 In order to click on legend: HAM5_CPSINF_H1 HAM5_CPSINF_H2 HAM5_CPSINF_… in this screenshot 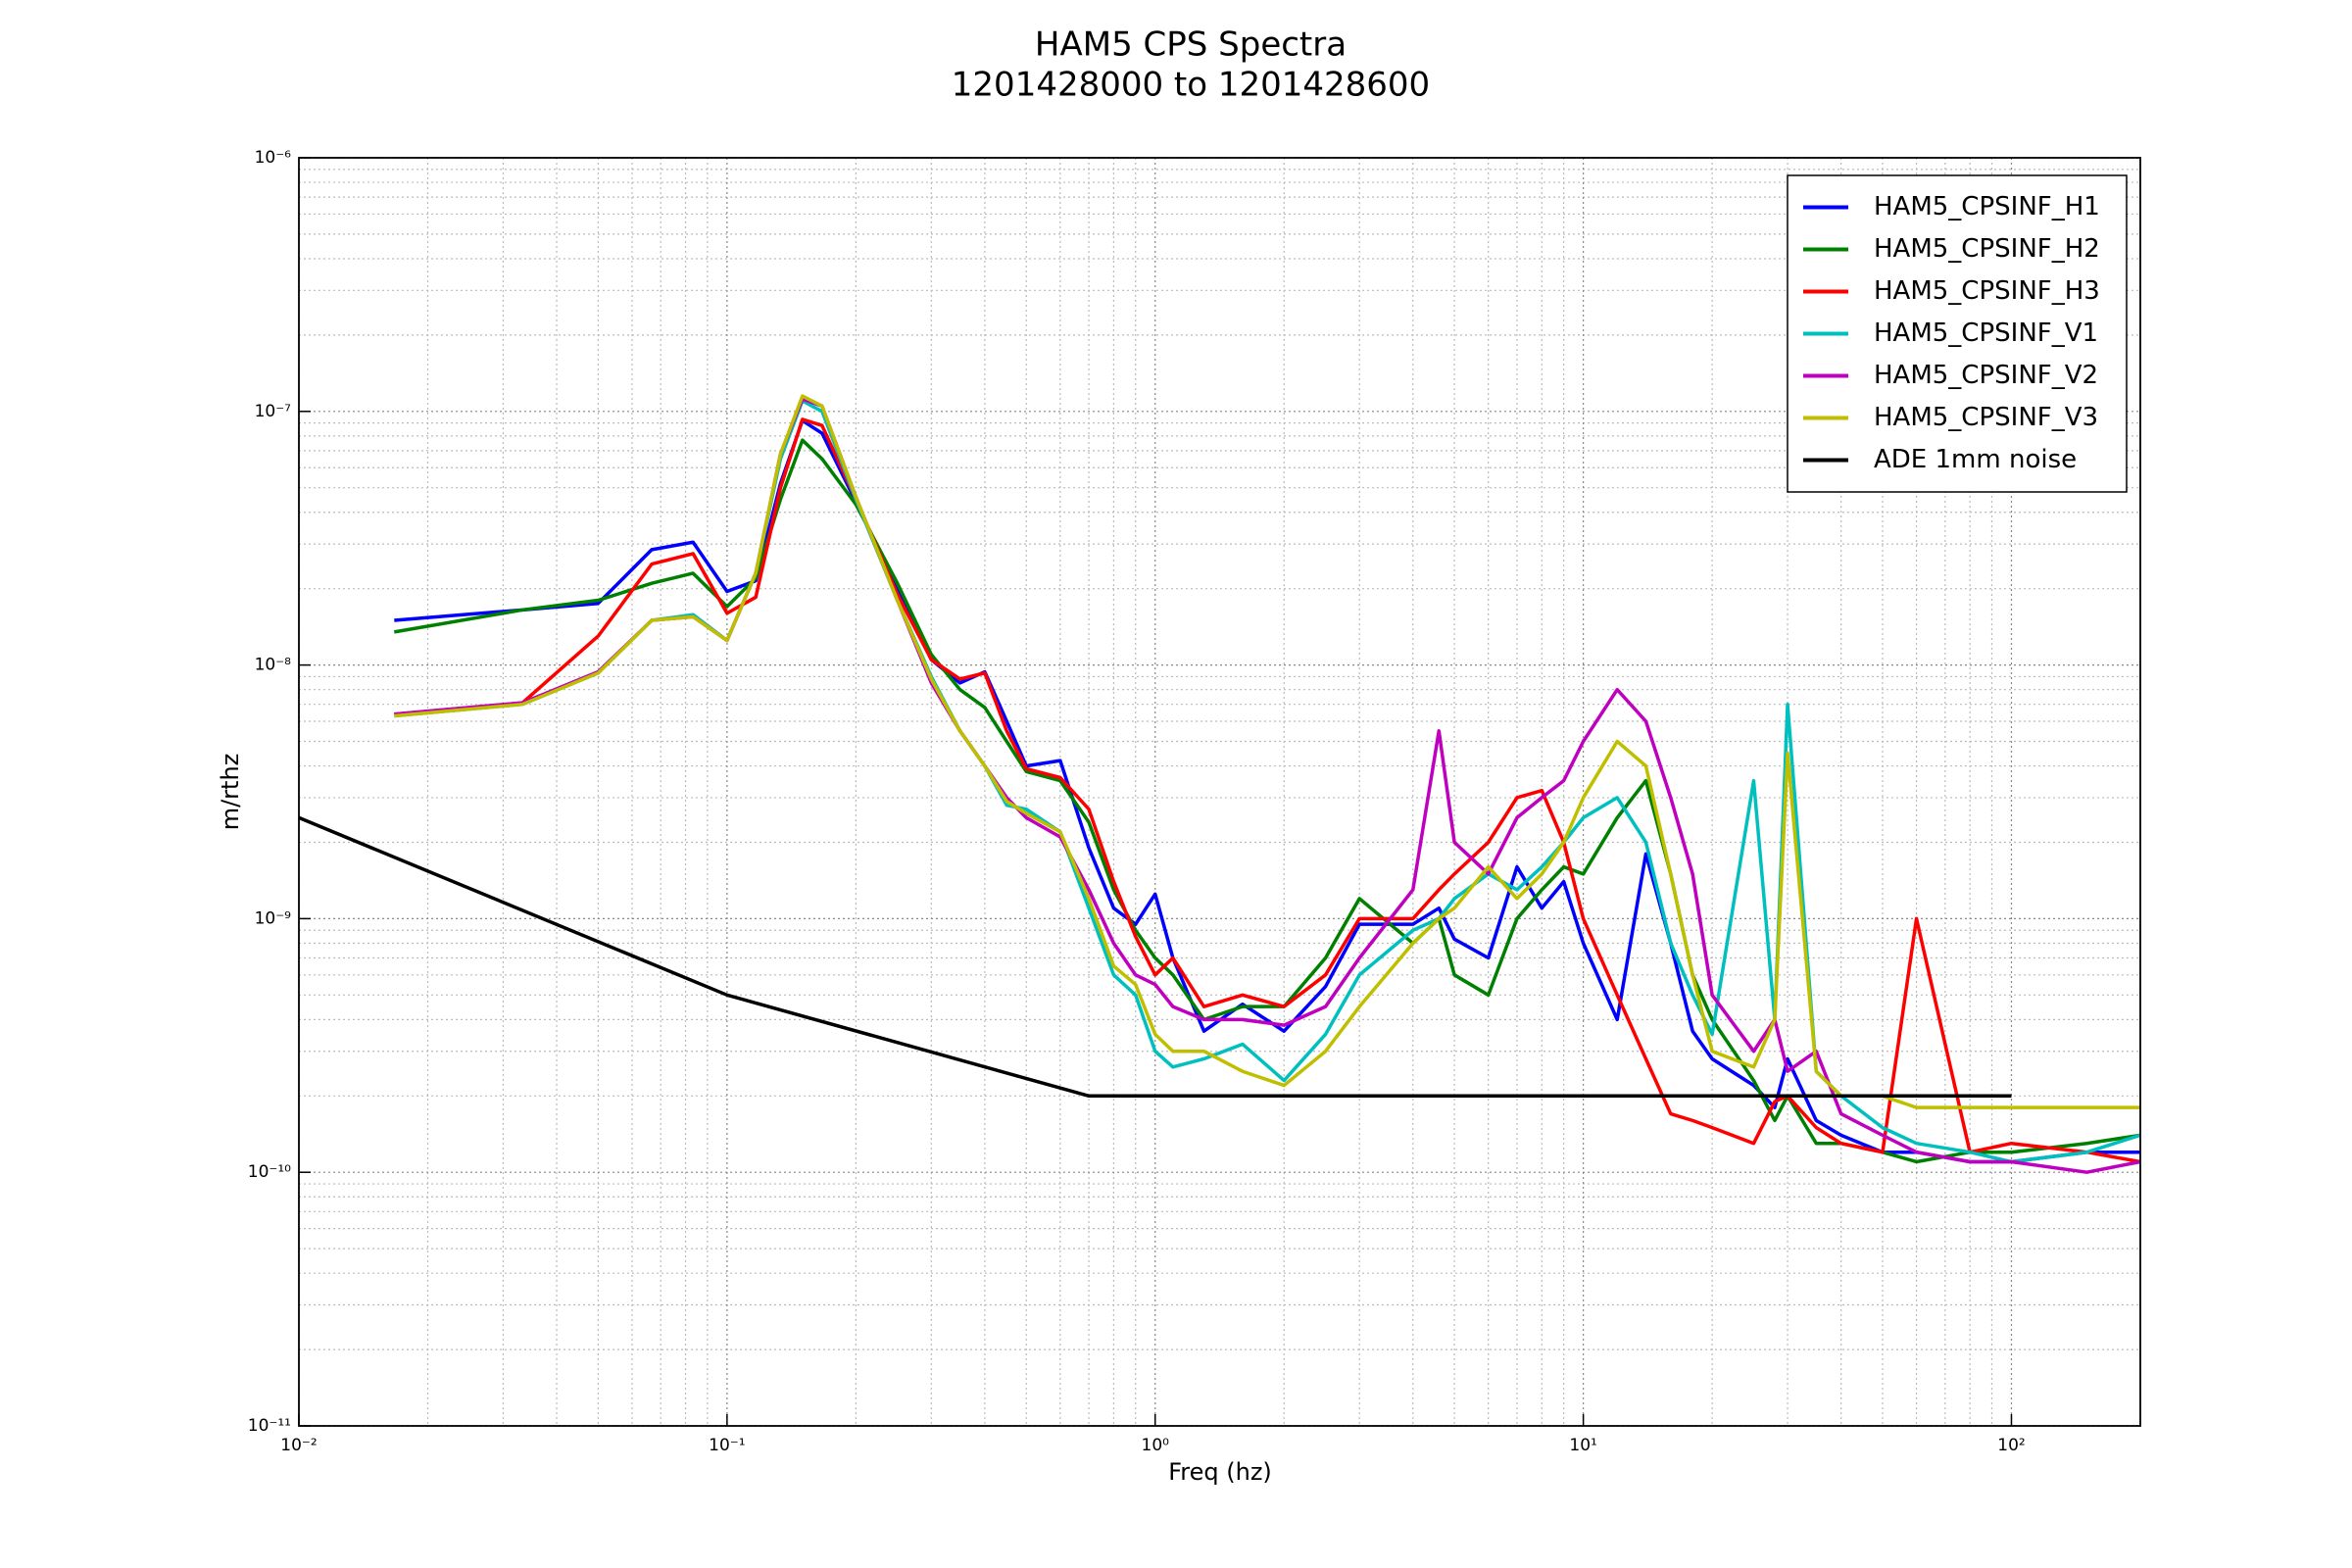, I will do `click(1957, 333)`.